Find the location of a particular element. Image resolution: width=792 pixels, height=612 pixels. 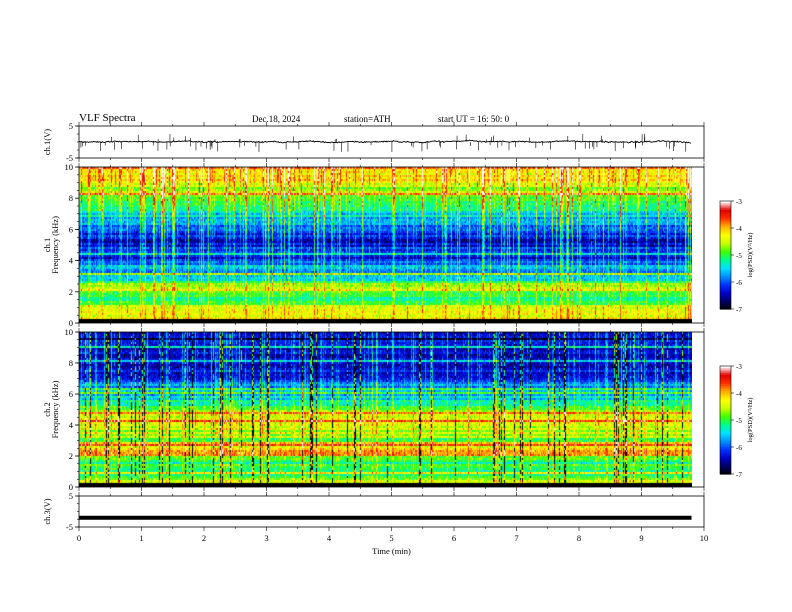

x-tick-label: 7 is located at coordinates (516, 538).